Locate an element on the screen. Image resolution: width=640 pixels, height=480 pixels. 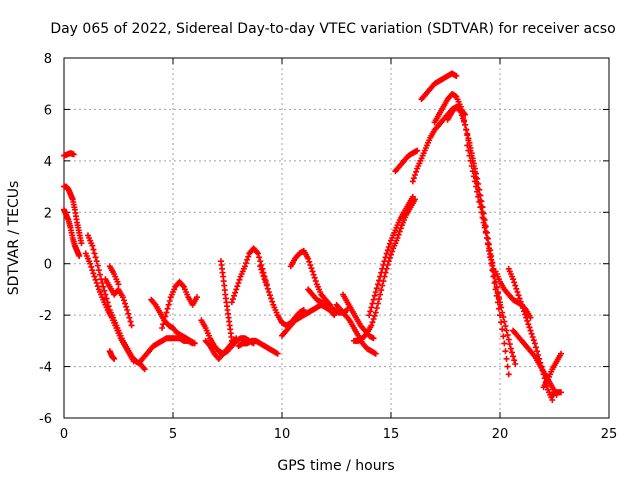
y-tick-label: 8 is located at coordinates (48, 59).